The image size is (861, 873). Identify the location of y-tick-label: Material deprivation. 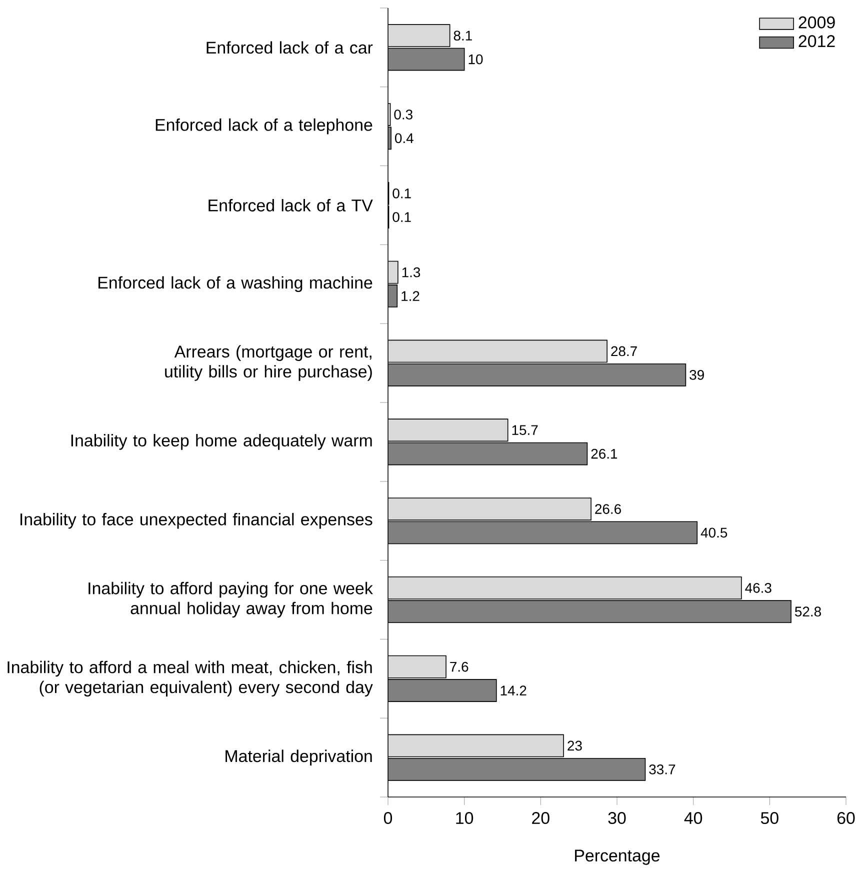
(299, 758).